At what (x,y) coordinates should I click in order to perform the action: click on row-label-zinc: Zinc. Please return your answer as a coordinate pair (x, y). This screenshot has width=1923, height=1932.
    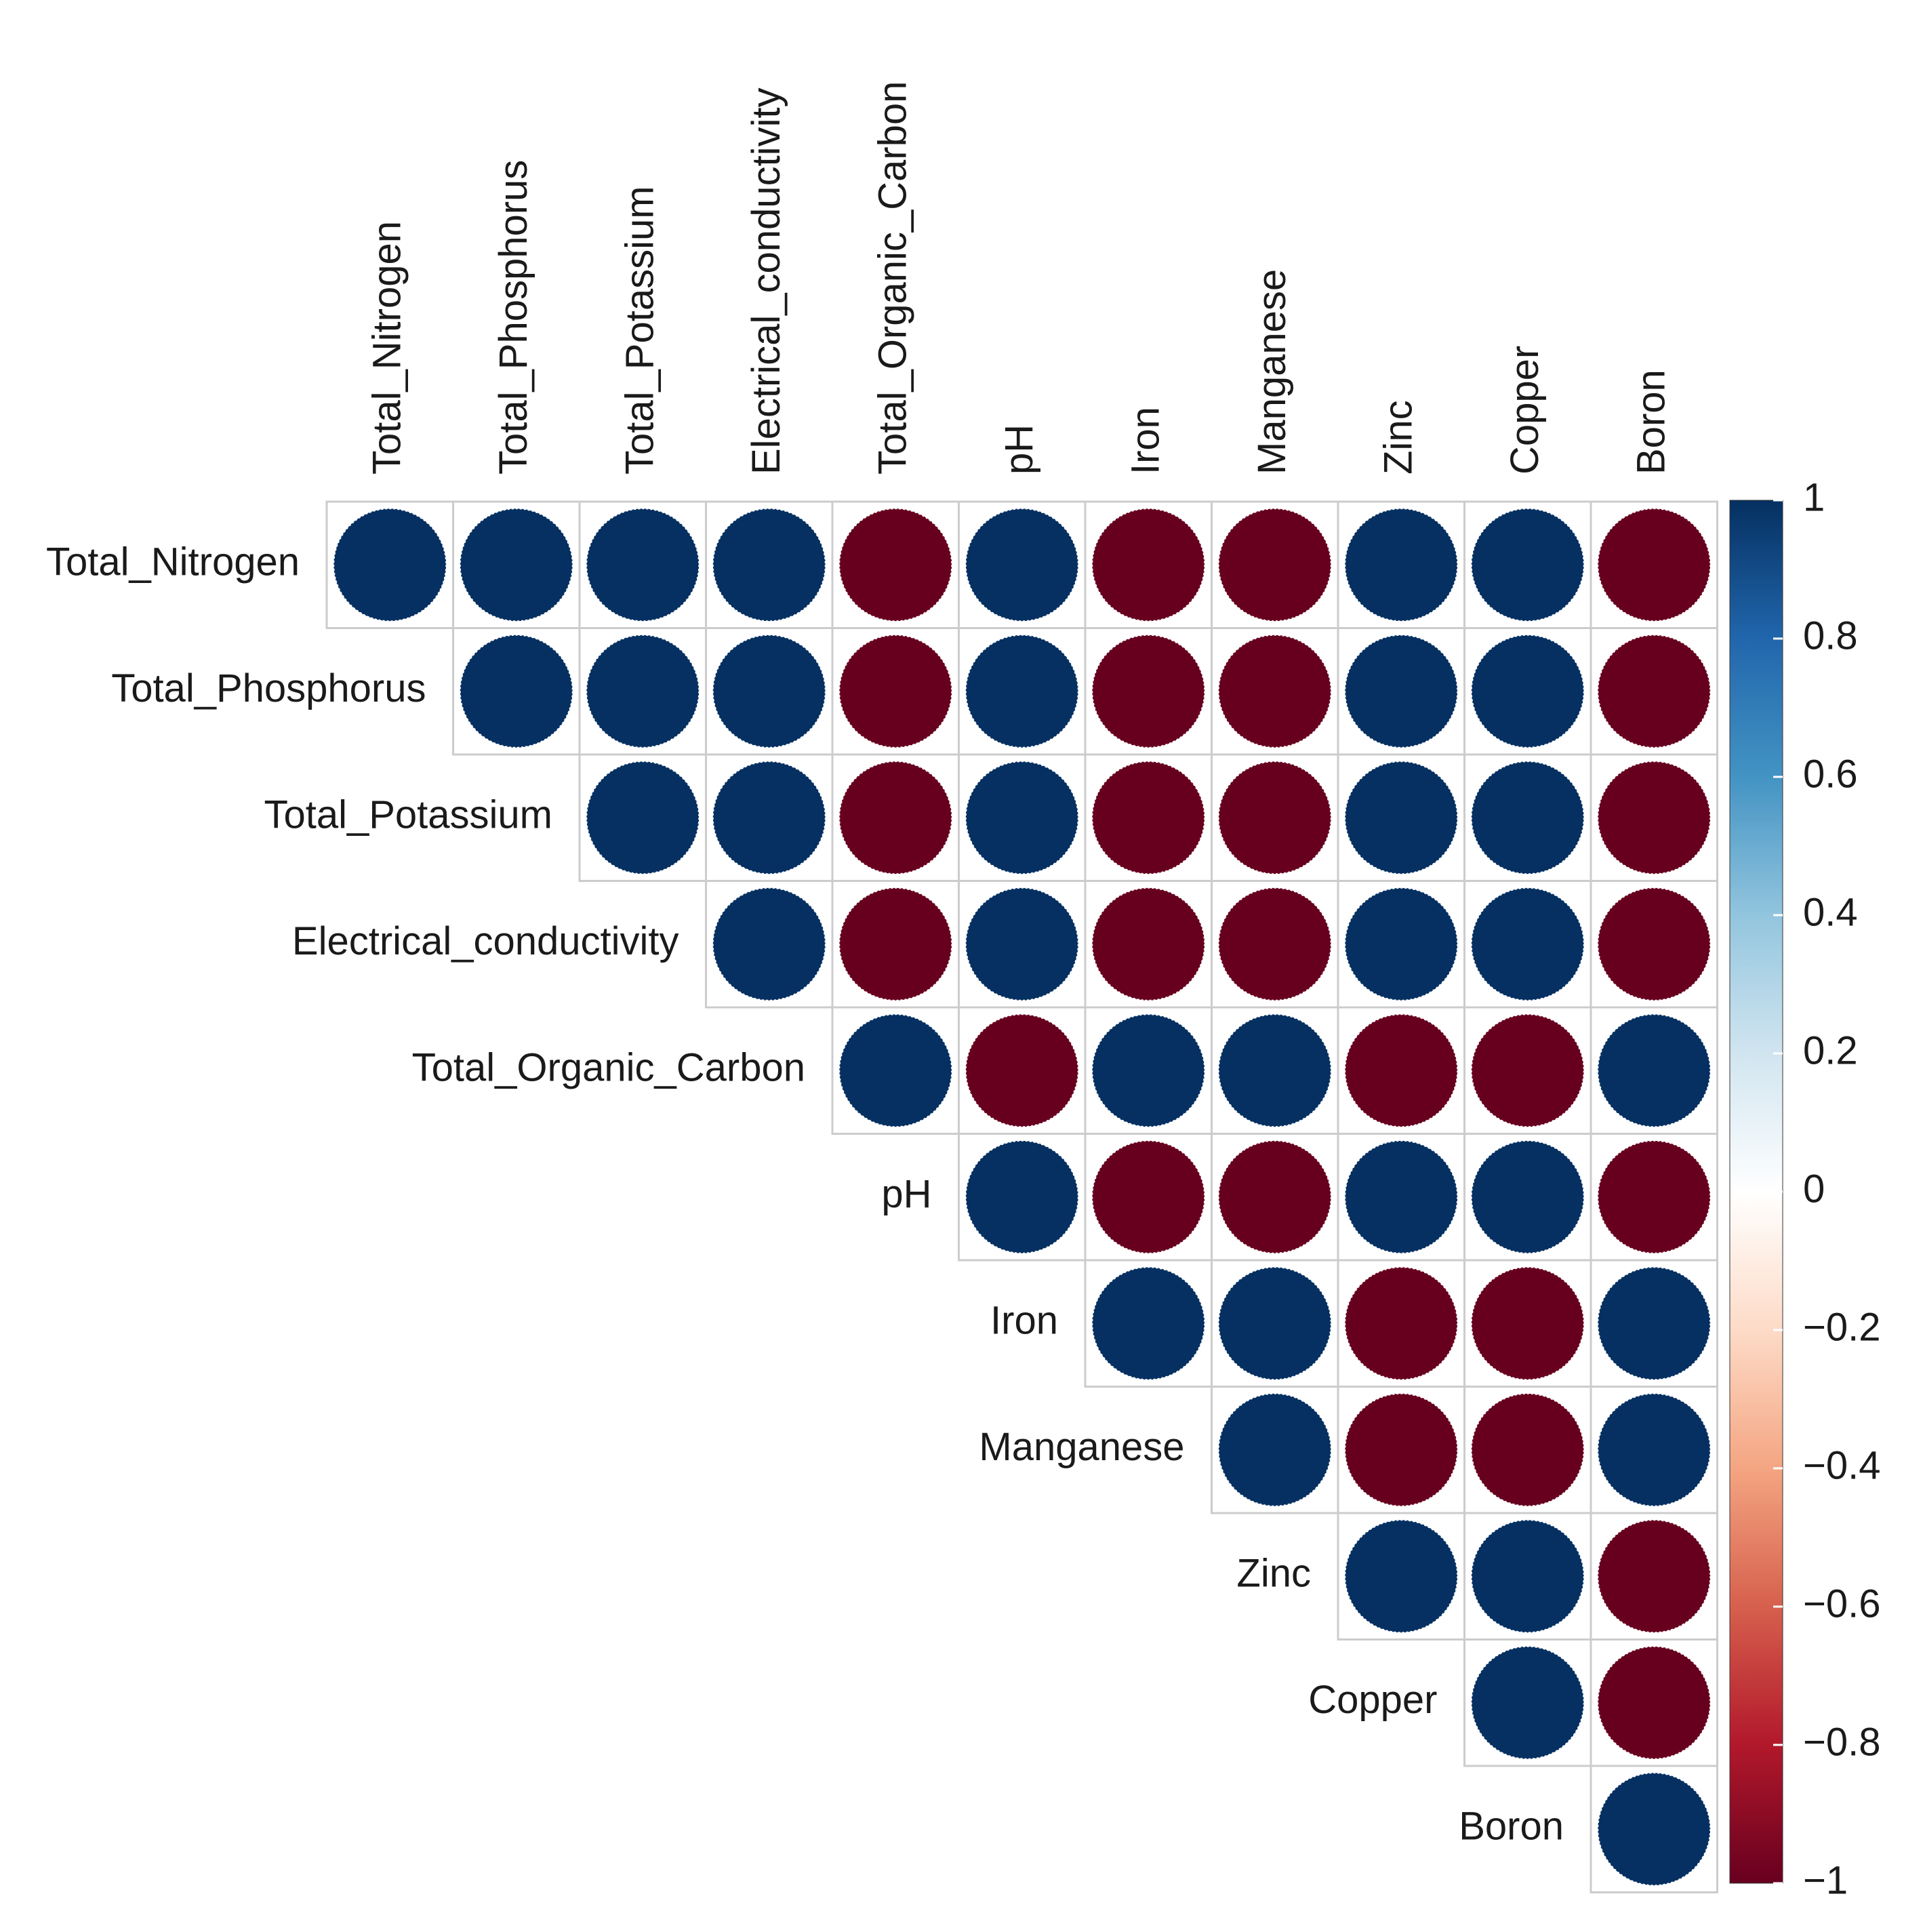
    Looking at the image, I should click on (1273, 1574).